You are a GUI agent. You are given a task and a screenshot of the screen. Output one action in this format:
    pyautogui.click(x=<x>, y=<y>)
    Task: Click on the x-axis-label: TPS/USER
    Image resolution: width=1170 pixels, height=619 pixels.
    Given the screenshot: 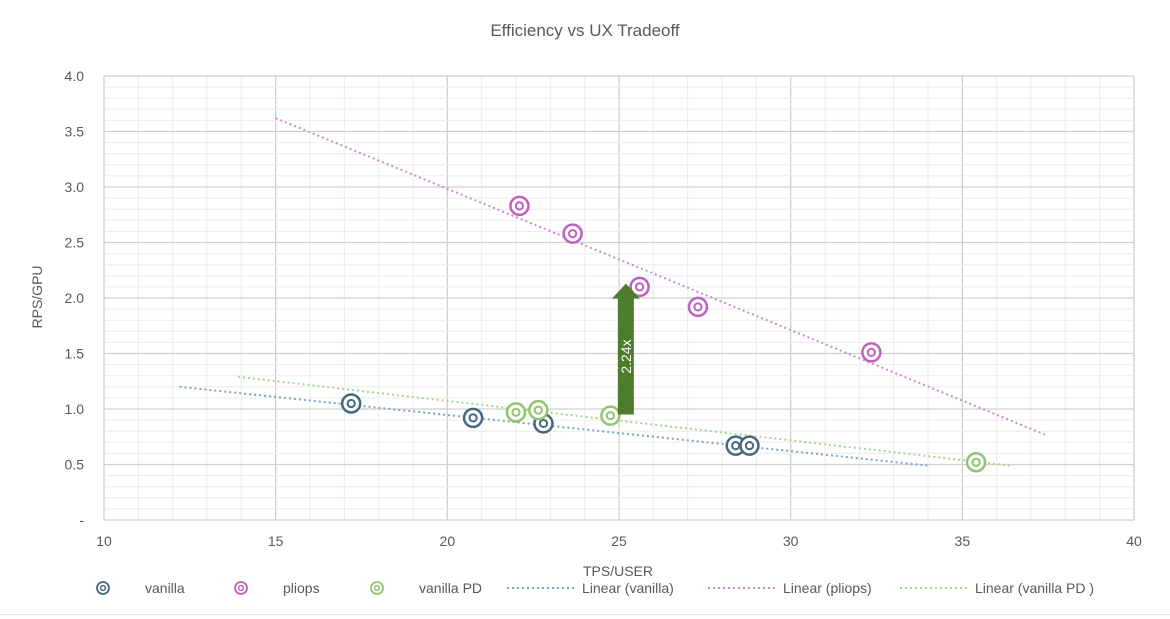 What is the action you would take?
    pyautogui.click(x=618, y=571)
    